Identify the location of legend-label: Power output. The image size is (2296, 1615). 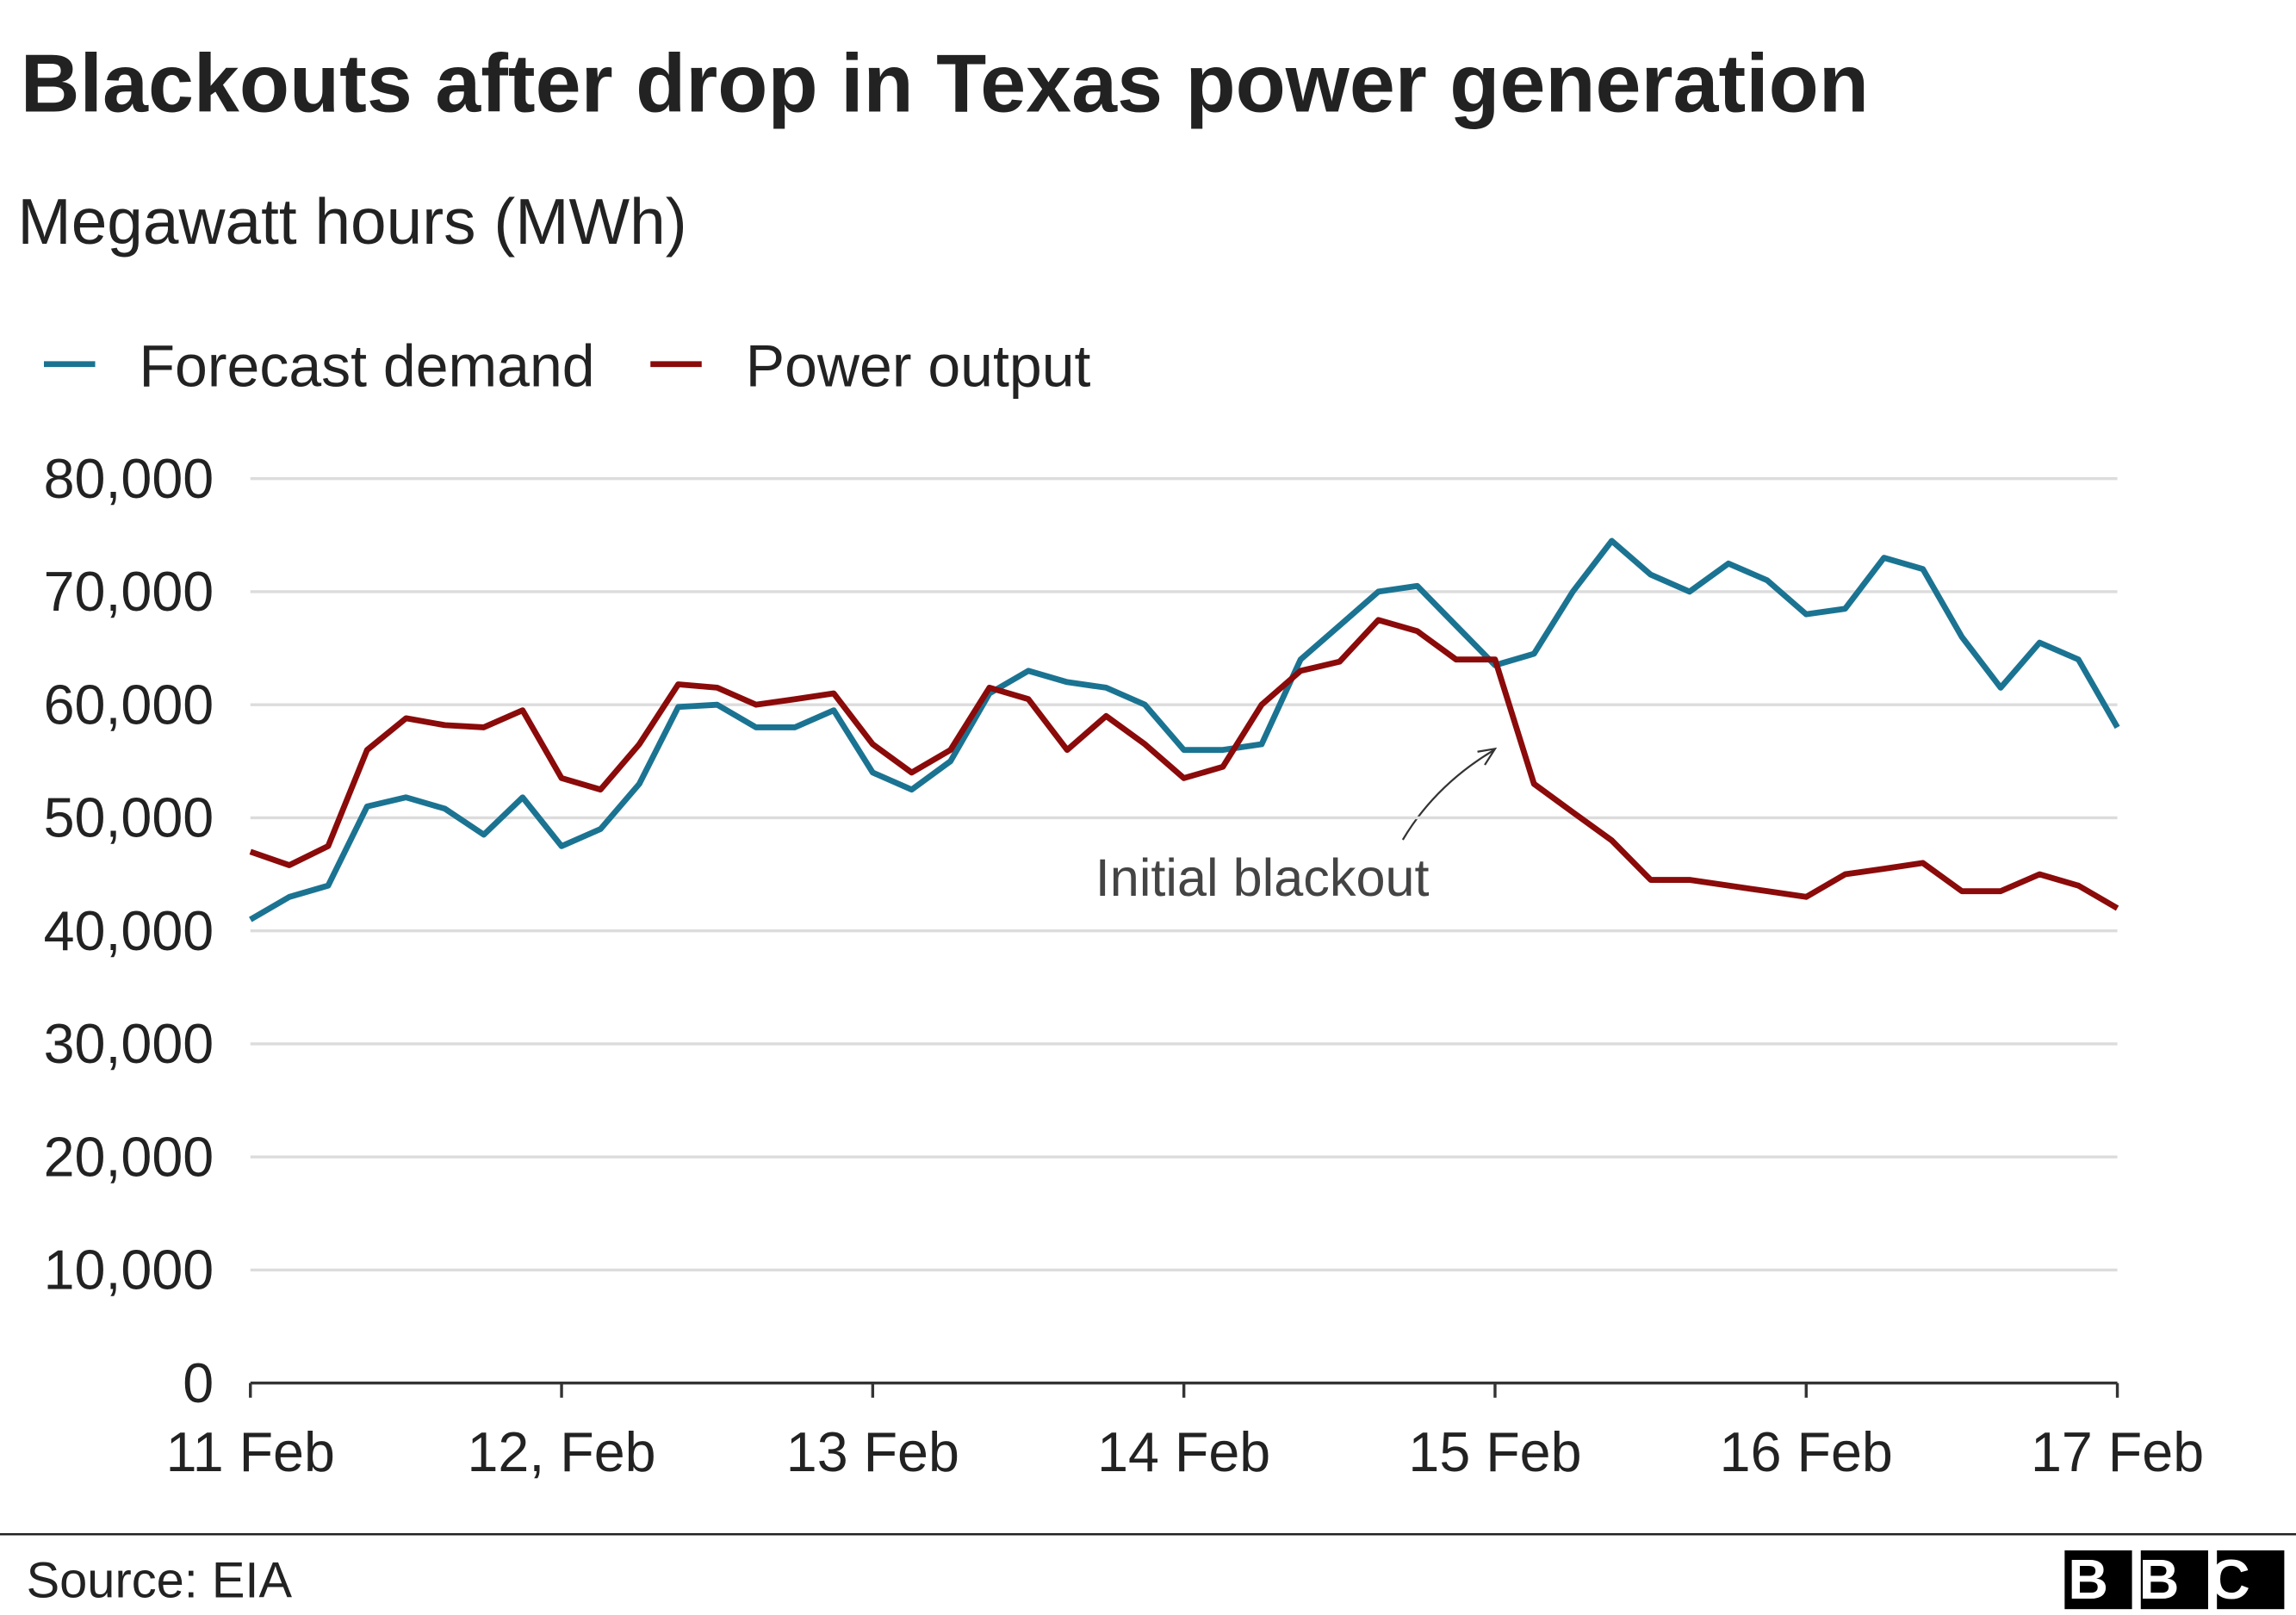
(918, 366).